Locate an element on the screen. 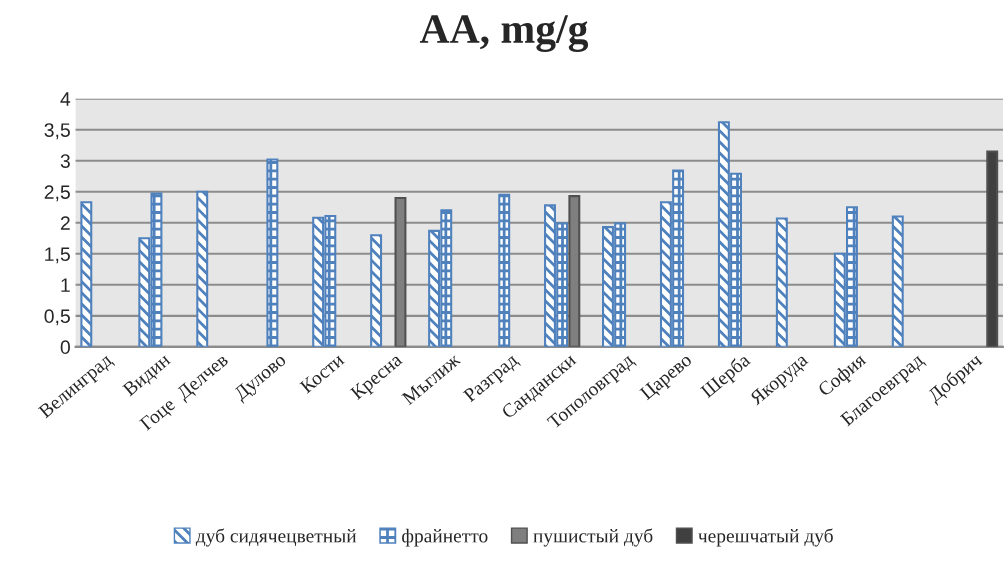 Image resolution: width=1008 pixels, height=564 pixels. legend-label: черешчатый дуб is located at coordinates (765, 537).